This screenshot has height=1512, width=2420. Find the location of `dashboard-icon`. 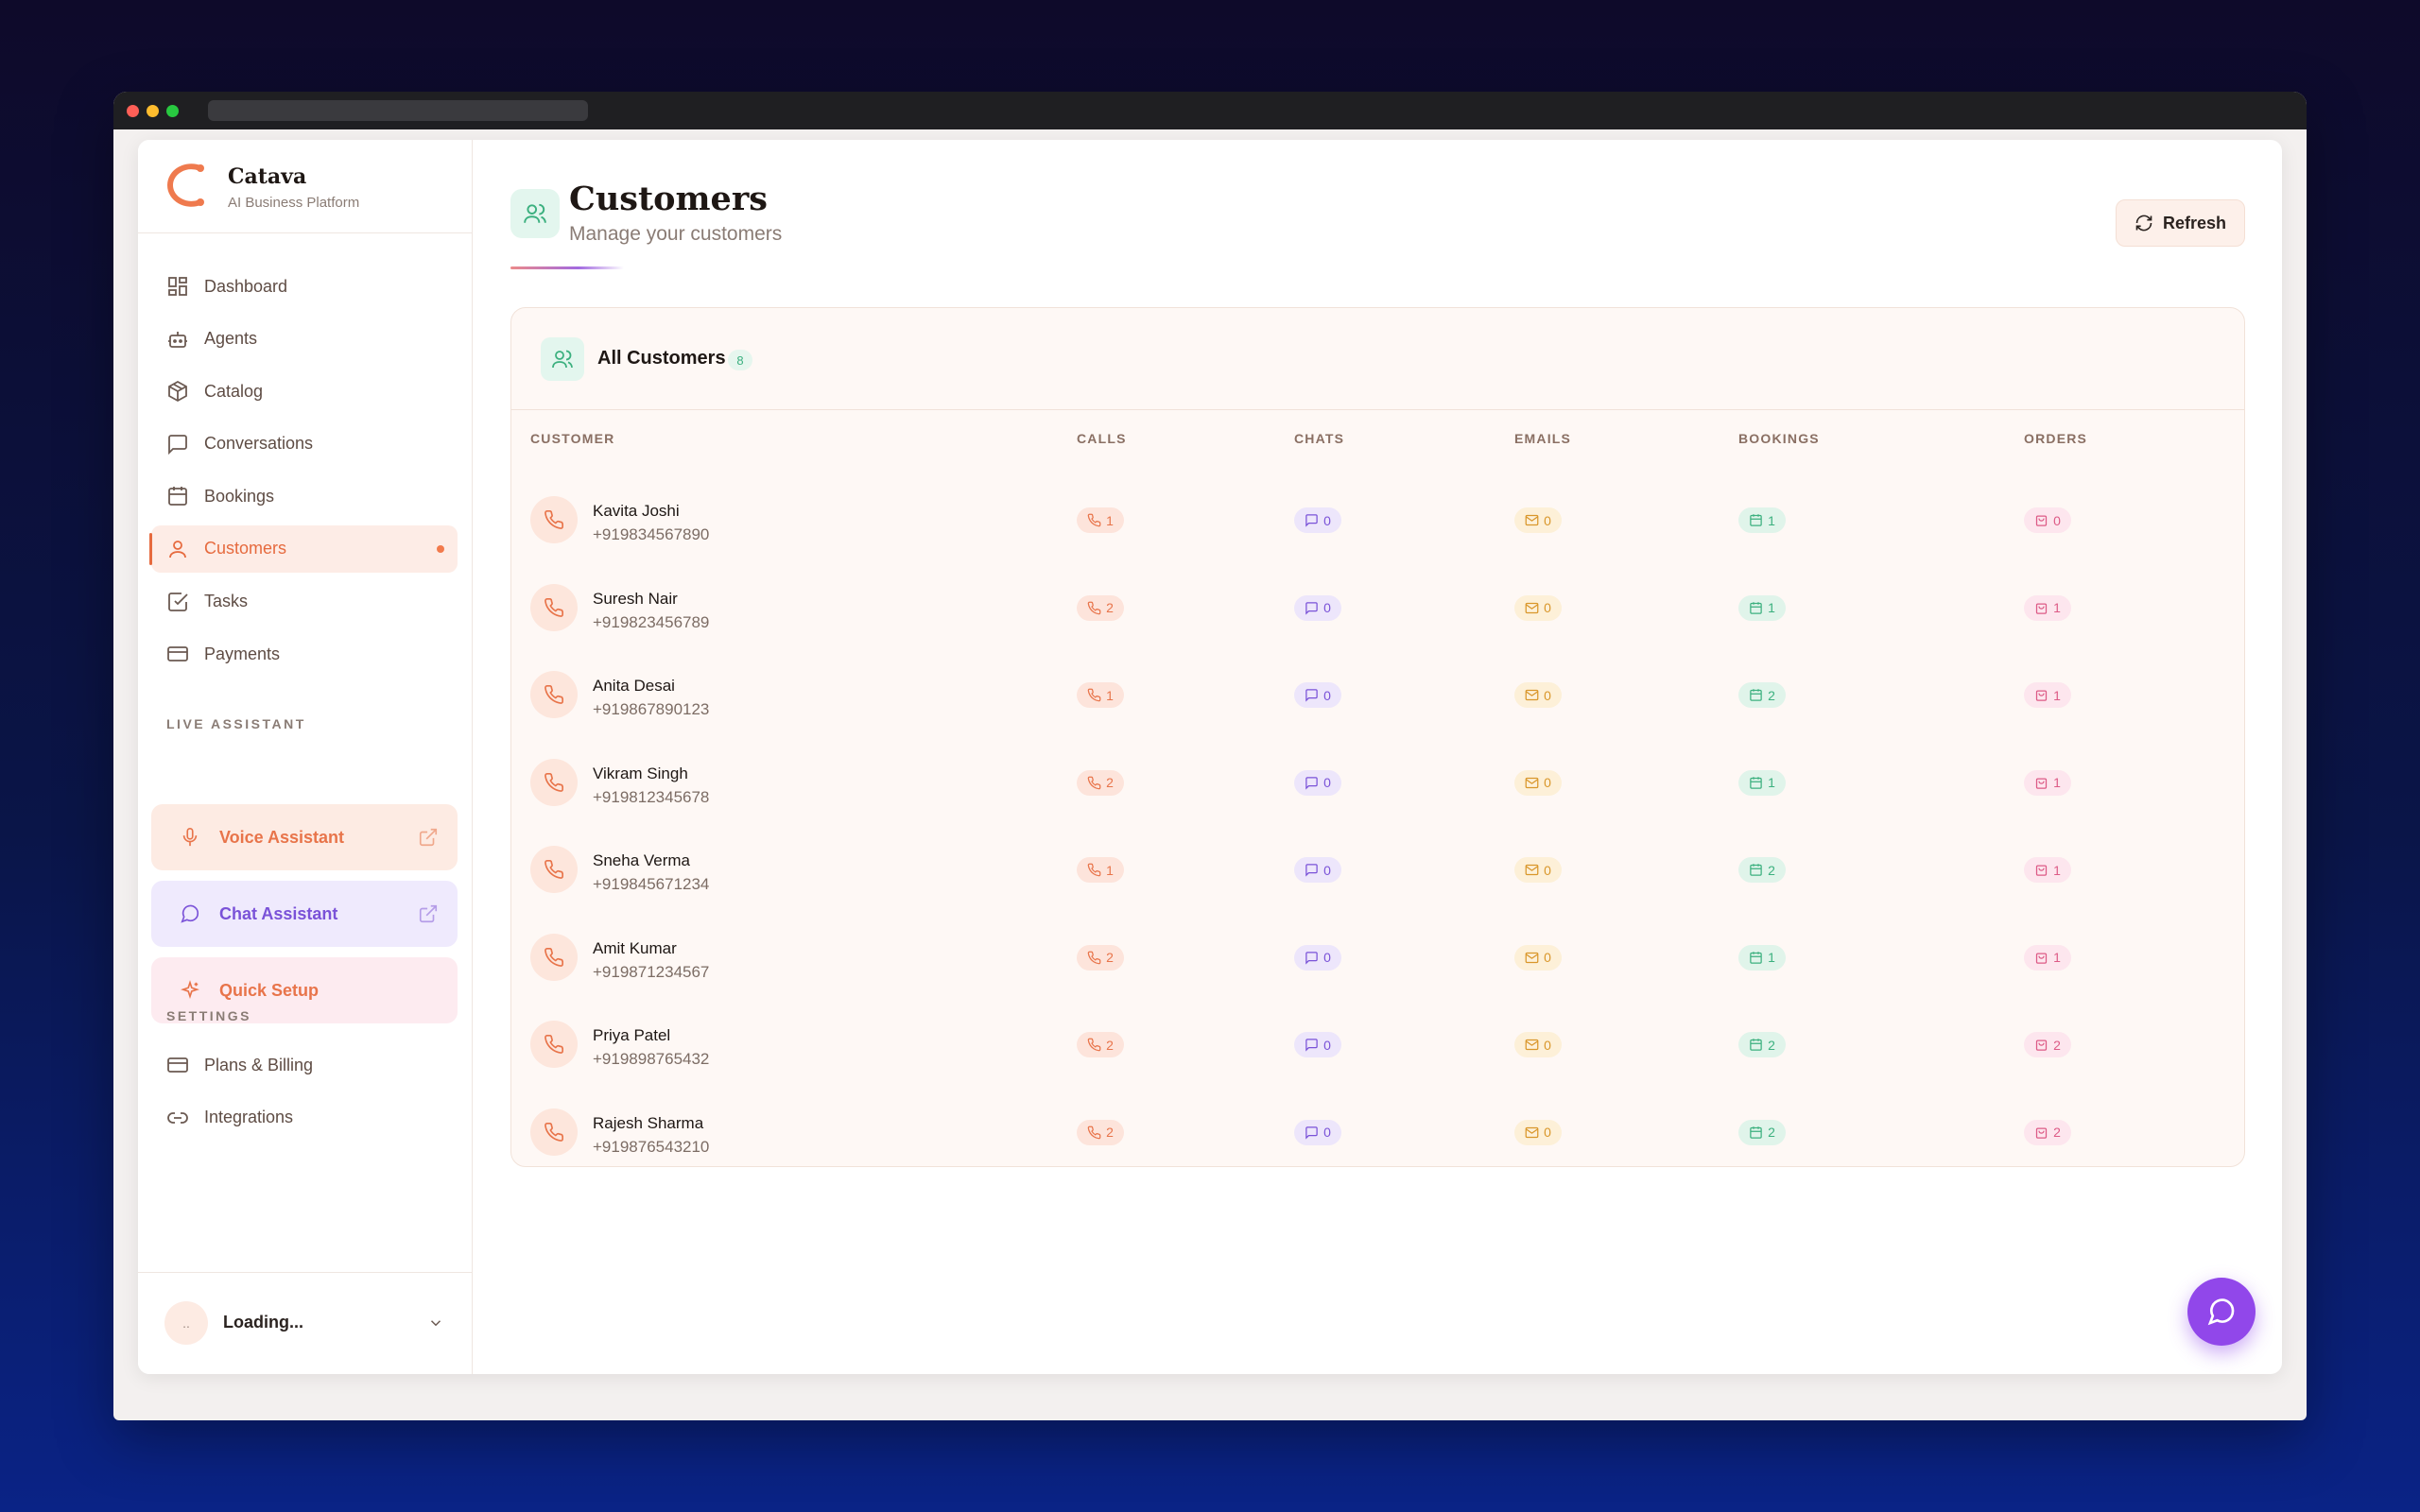

dashboard-icon is located at coordinates (177, 286).